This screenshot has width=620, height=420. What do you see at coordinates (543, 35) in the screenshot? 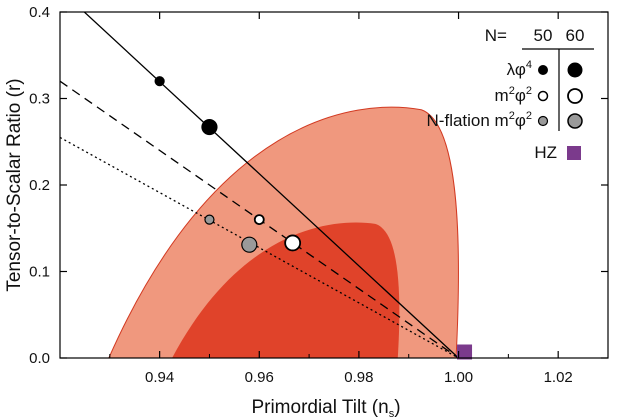
I see `legend-col-50: 50` at bounding box center [543, 35].